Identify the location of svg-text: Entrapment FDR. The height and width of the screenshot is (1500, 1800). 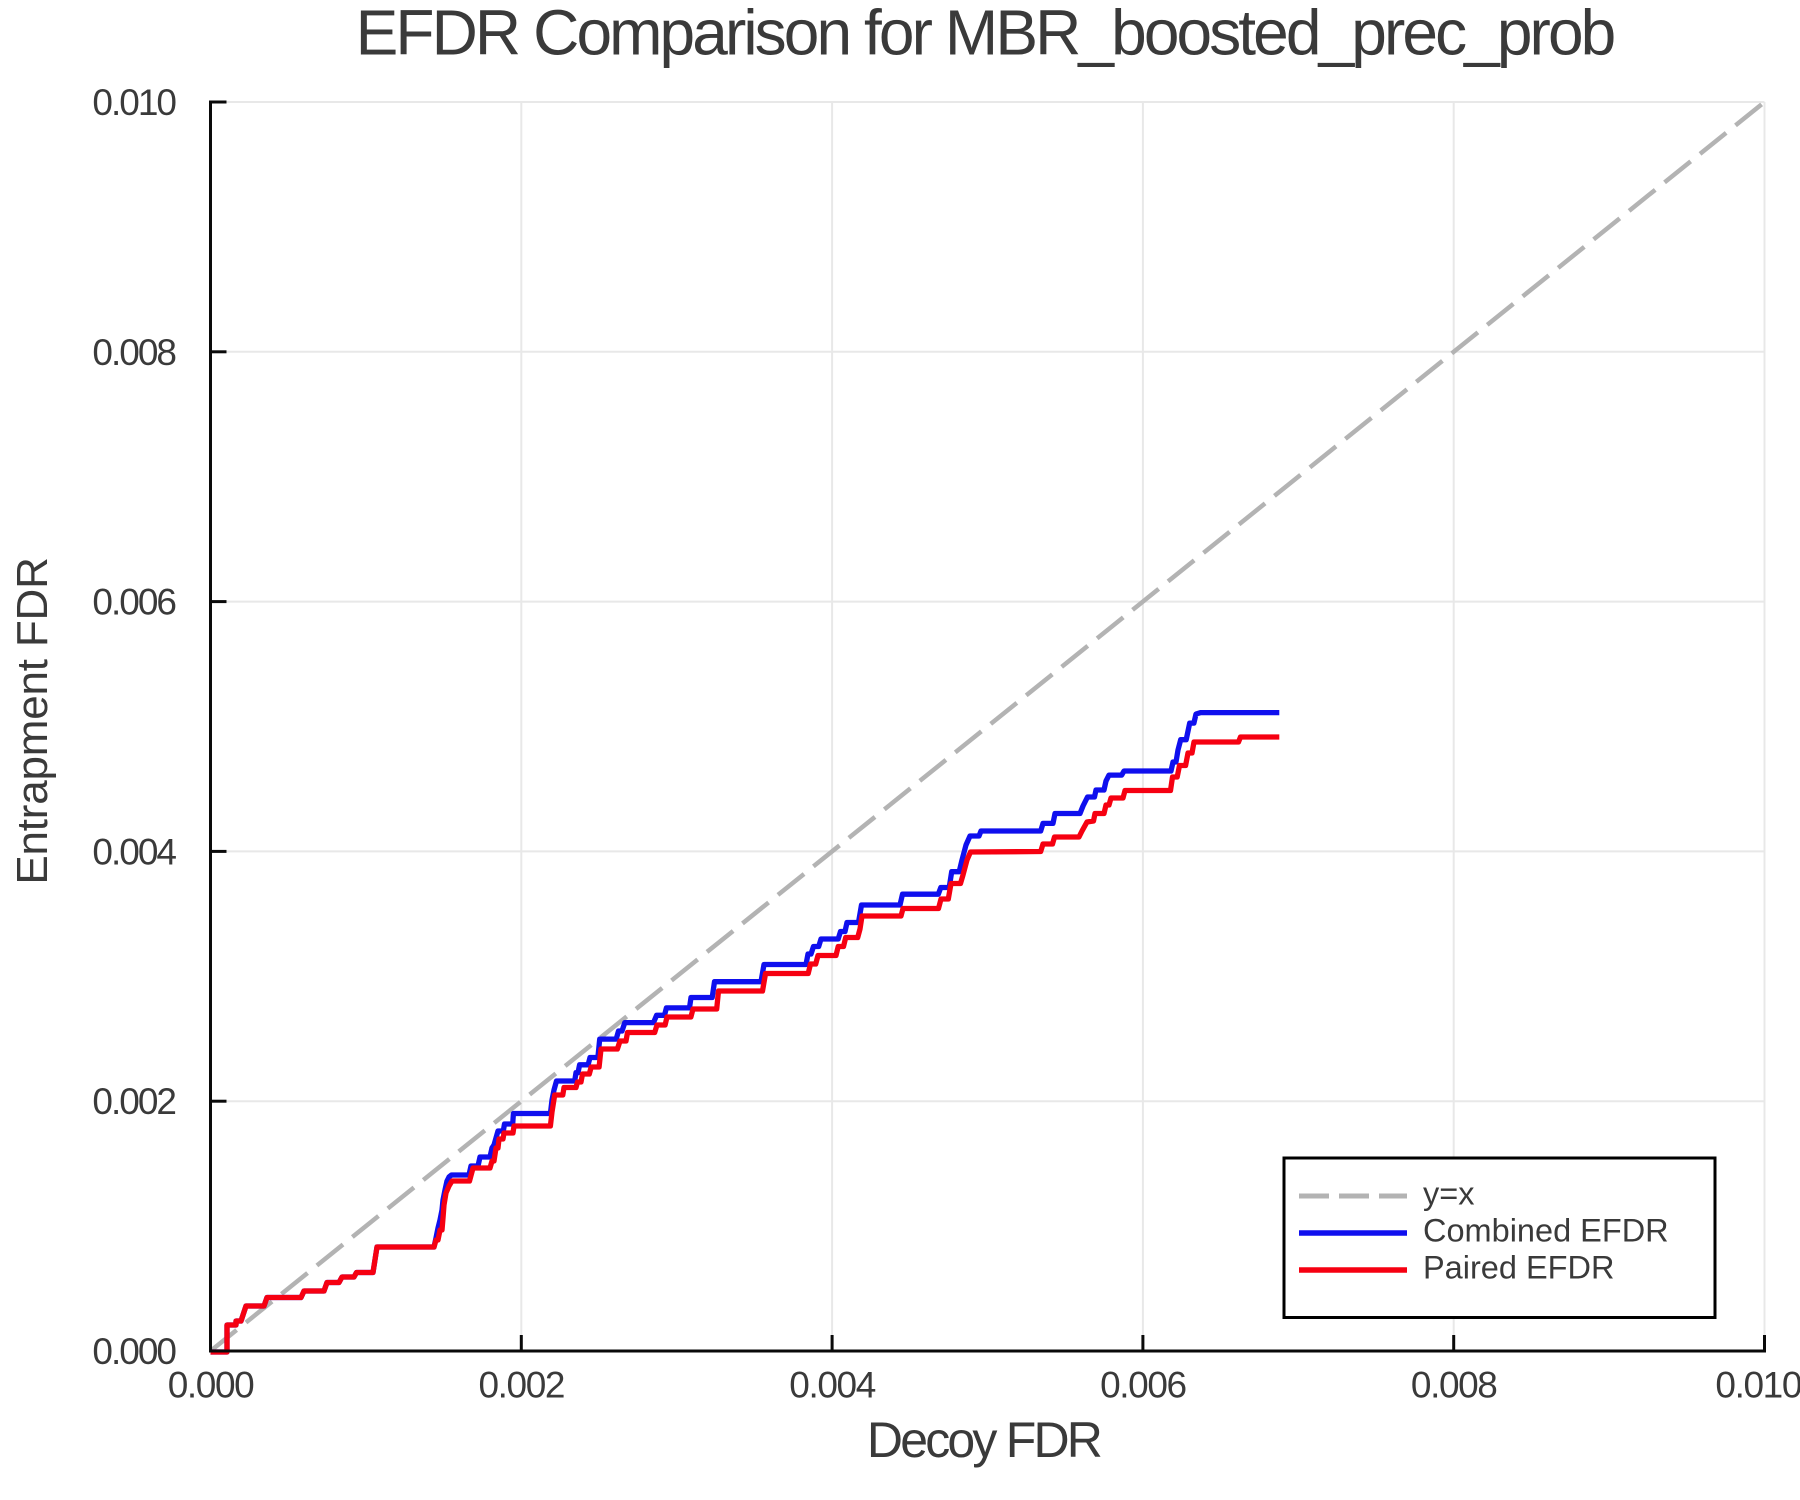
(32, 720).